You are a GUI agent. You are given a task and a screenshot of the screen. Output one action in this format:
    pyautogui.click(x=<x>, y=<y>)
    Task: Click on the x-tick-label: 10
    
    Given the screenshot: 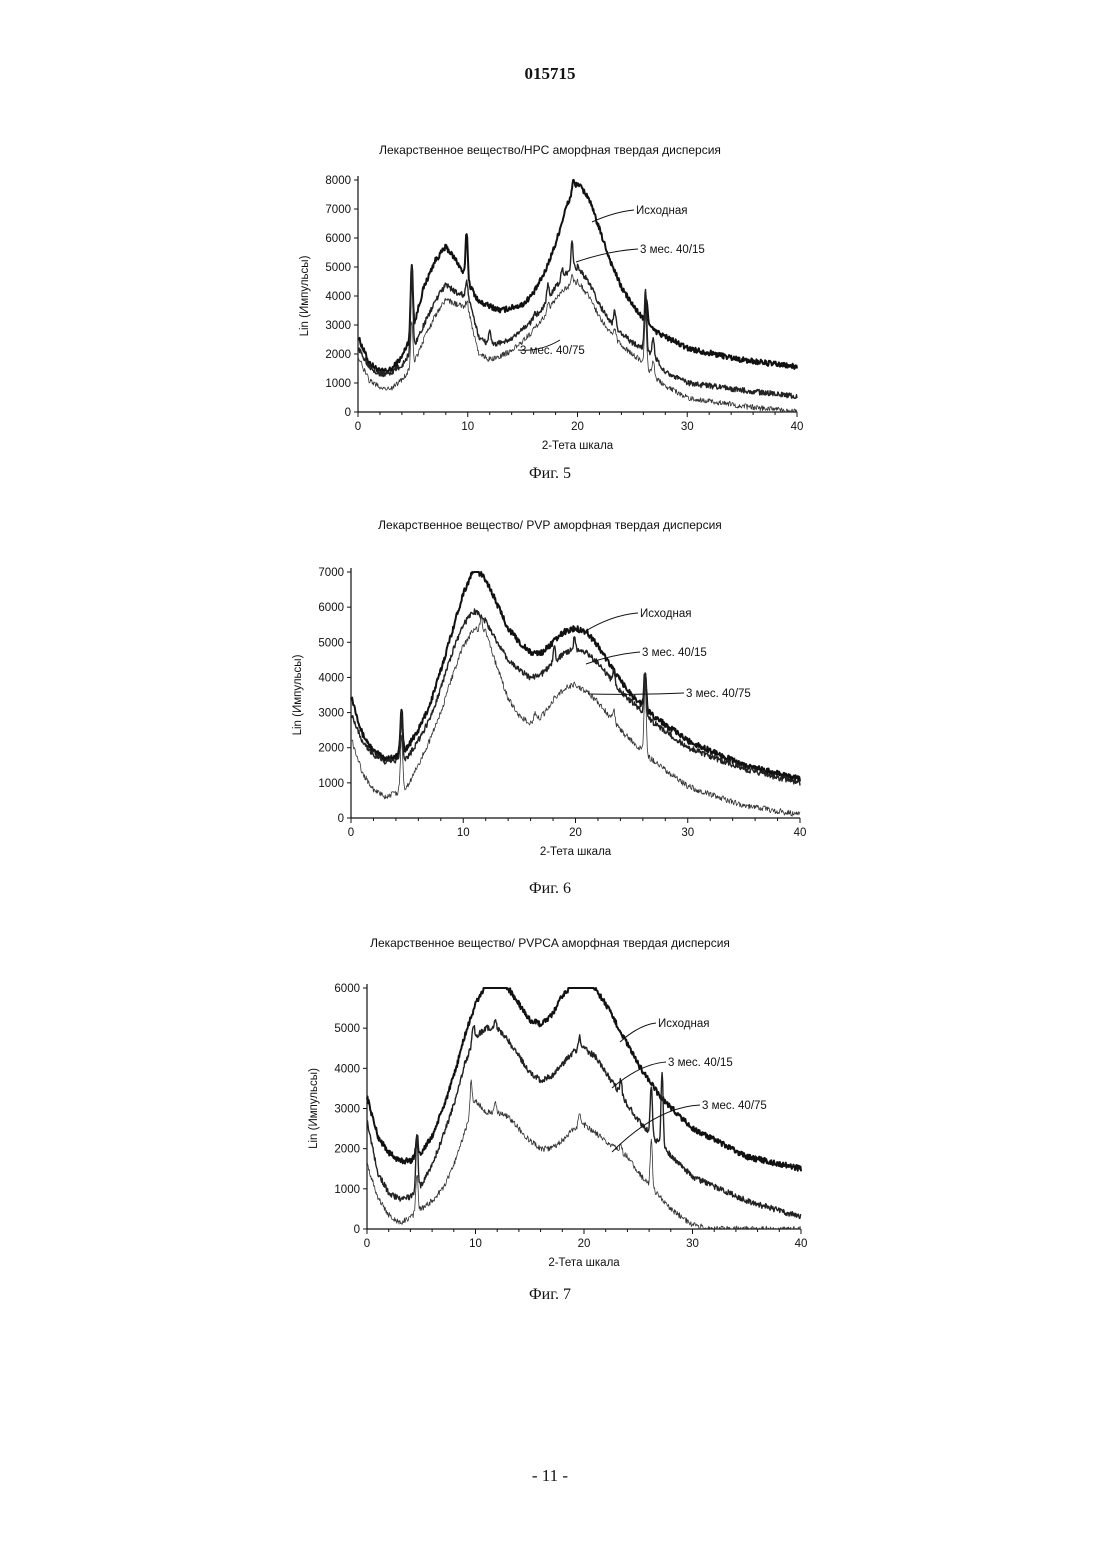 What is the action you would take?
    pyautogui.click(x=475, y=1244)
    